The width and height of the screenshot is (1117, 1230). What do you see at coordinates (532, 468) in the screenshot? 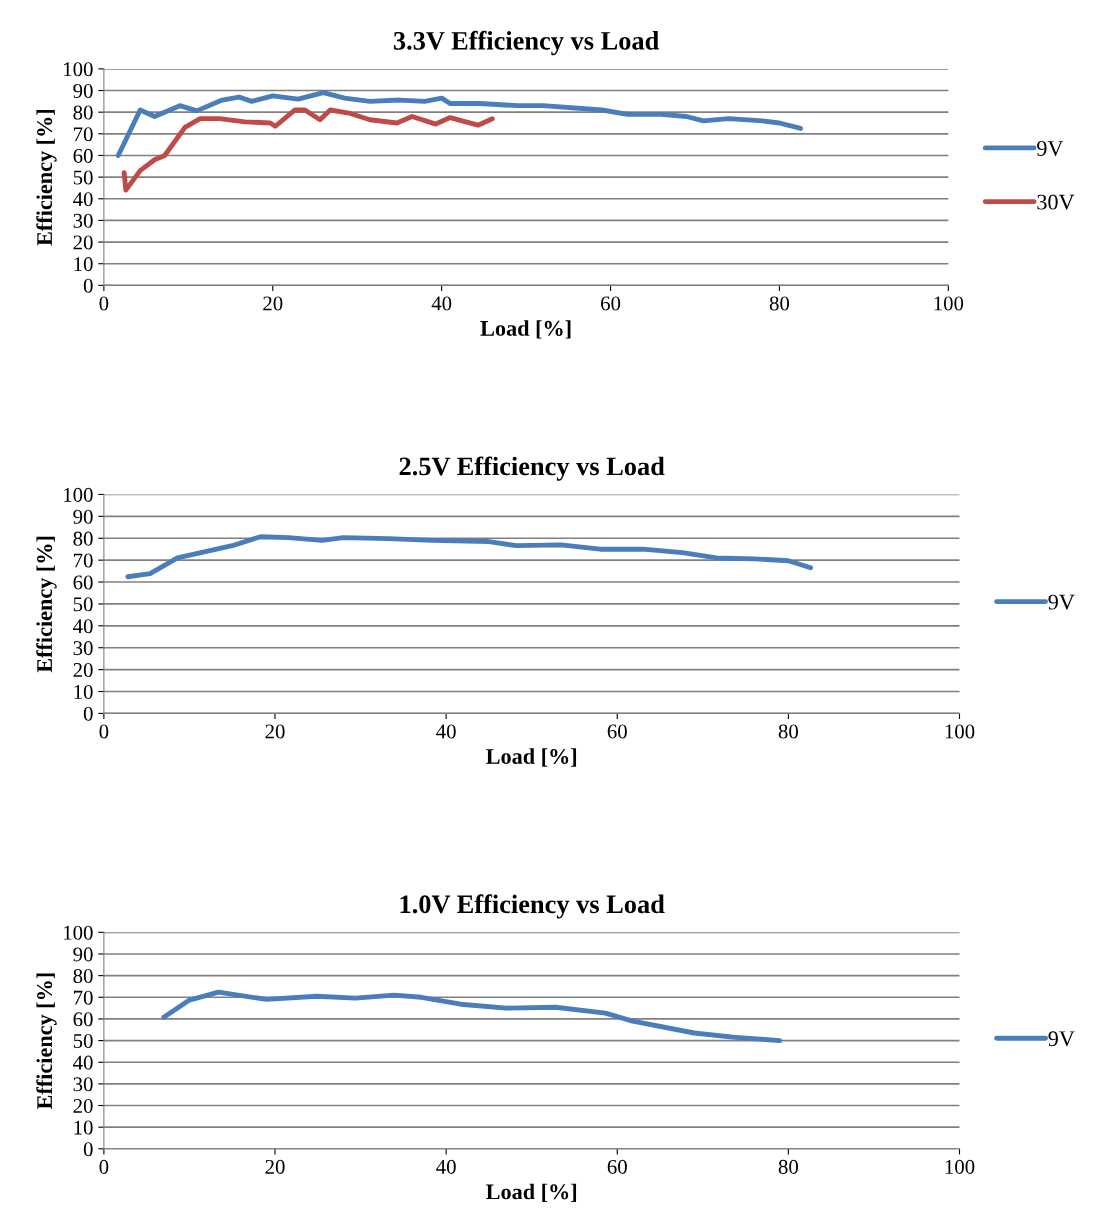
I see `chart-title: 2.5V Efficiency vs Load` at bounding box center [532, 468].